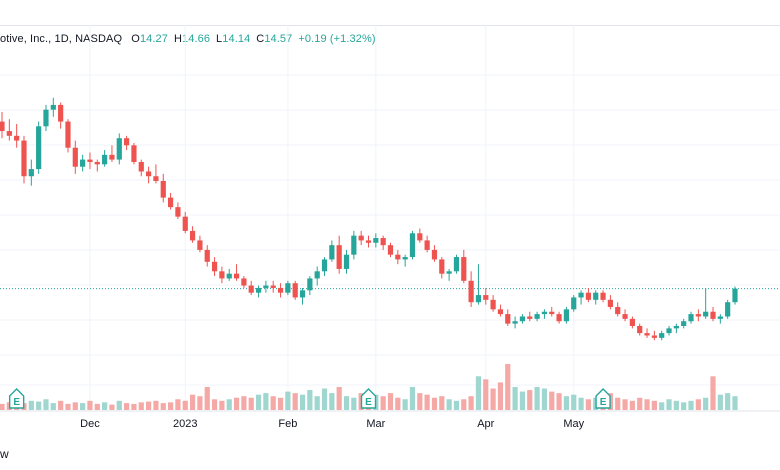 This screenshot has width=780, height=470. Describe the element at coordinates (278, 39) in the screenshot. I see `close-value: 14.57` at that location.